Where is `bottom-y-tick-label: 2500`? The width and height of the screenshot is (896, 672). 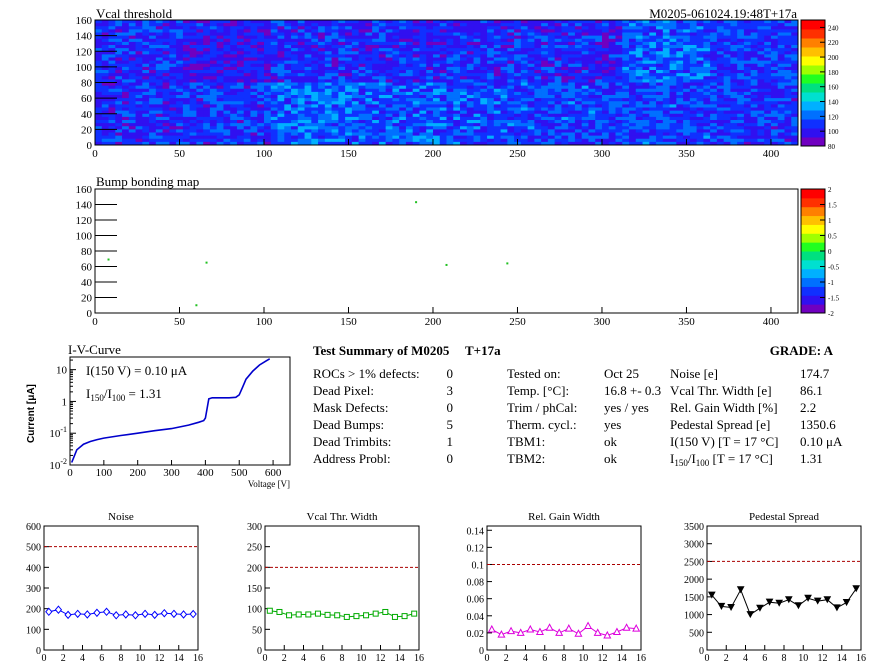 bottom-y-tick-label: 2500 is located at coordinates (694, 562).